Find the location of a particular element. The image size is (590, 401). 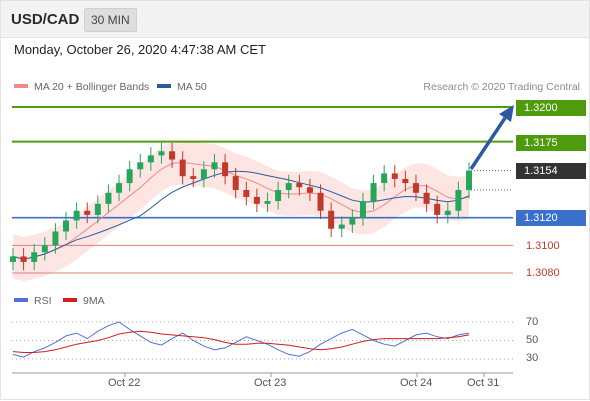

forecast-arrow-head is located at coordinates (506, 113).